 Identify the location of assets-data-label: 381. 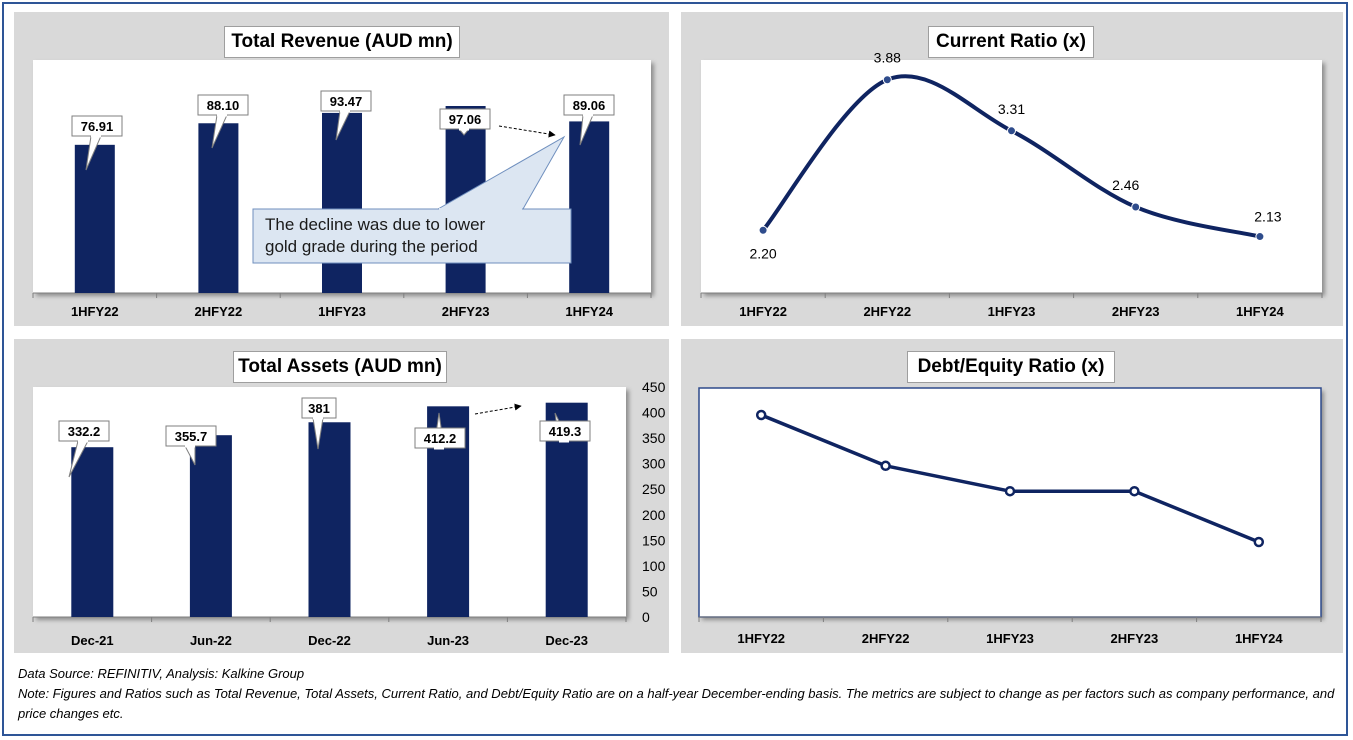
(319, 423).